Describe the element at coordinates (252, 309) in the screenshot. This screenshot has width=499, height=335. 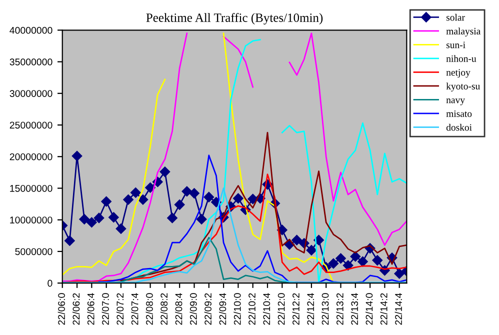
I see `x-tick-label: 22/10:2` at that location.